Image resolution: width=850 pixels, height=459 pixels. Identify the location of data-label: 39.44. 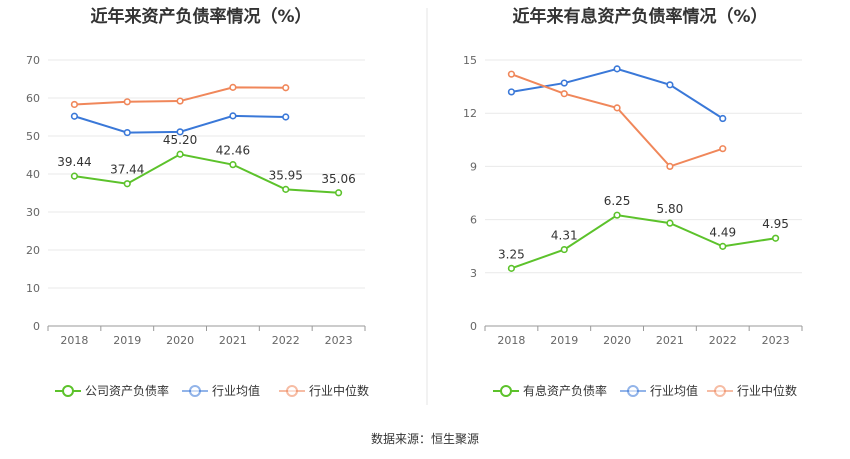
(74, 162).